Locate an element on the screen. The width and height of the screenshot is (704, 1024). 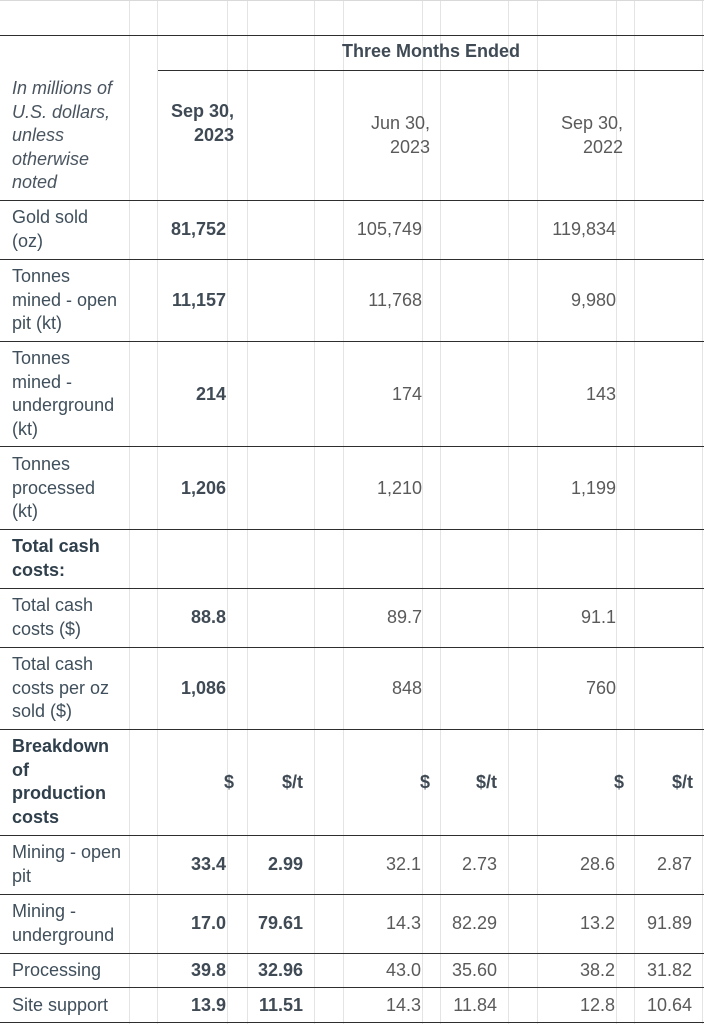
per-tonne-header-sep-2023: $/t is located at coordinates (292, 782).